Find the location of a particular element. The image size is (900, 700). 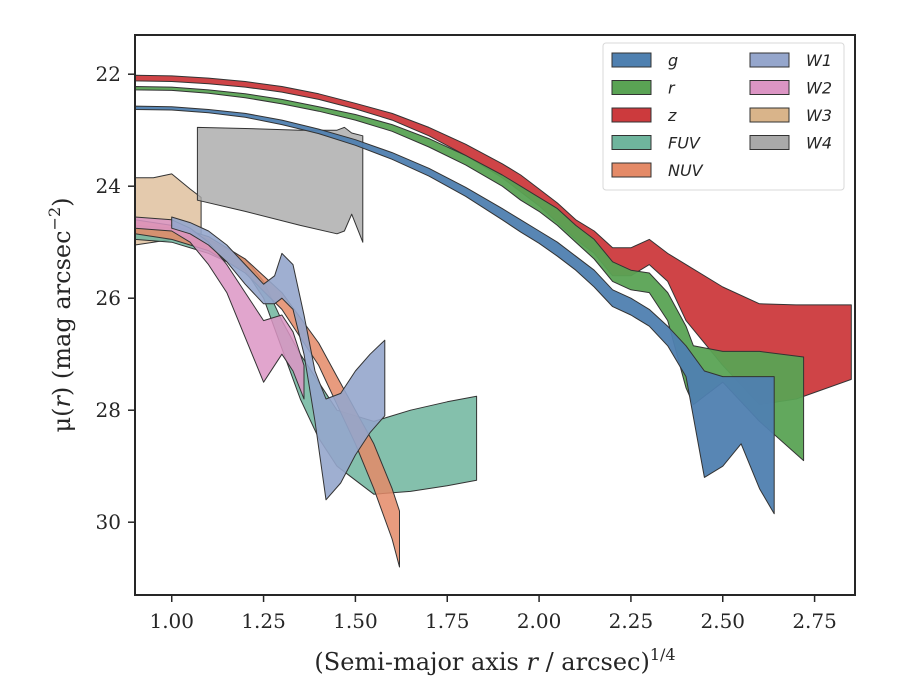

legend-label: r is located at coordinates (672, 88).